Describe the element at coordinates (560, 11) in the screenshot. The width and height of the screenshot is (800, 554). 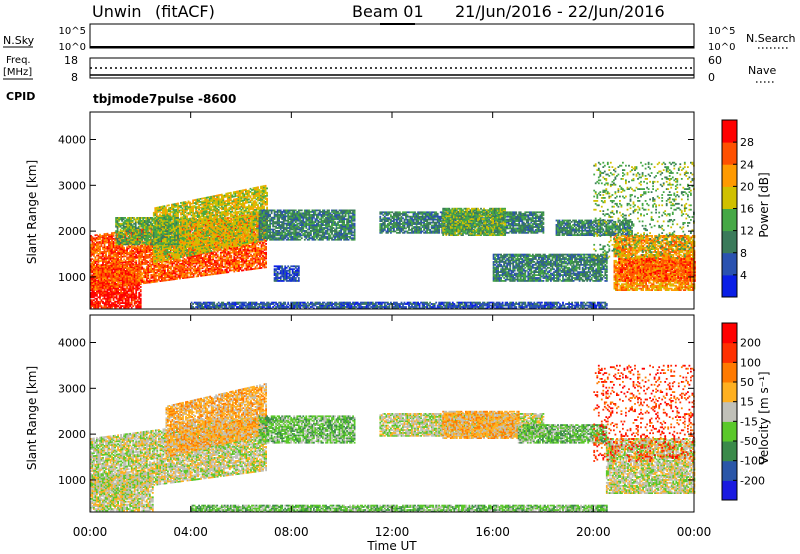
I see `date-range: 21/Jun/2016 - 22/Jun/2016` at that location.